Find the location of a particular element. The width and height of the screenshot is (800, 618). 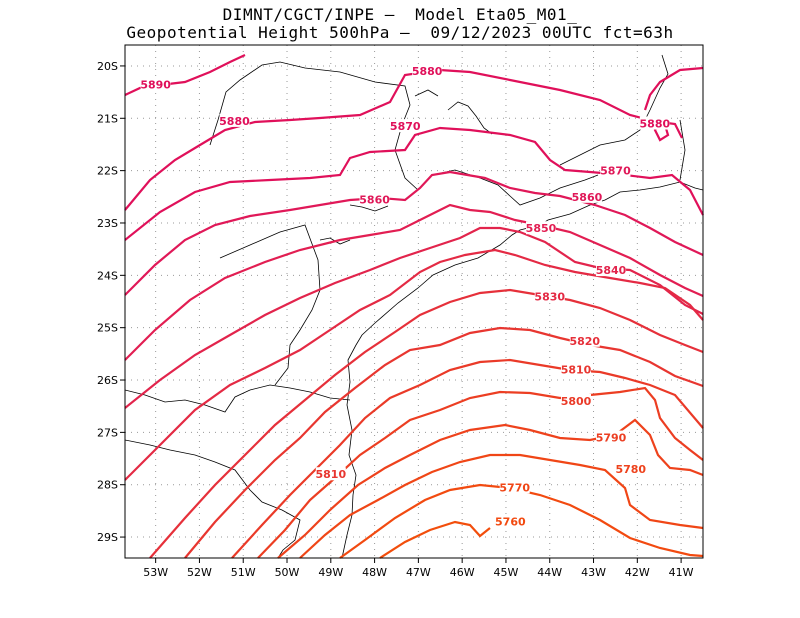

x-tick-label: 45W is located at coordinates (506, 572).